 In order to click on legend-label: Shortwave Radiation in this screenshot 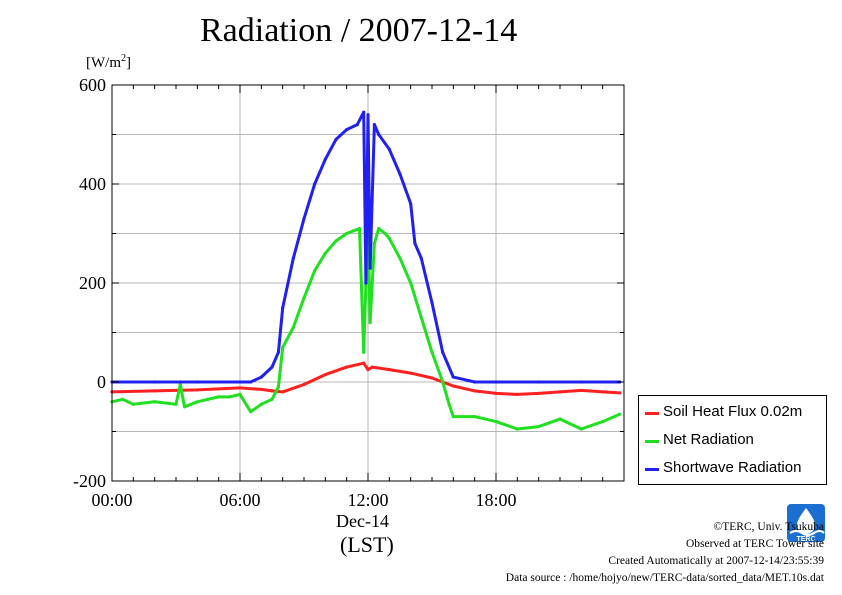, I will do `click(732, 467)`.